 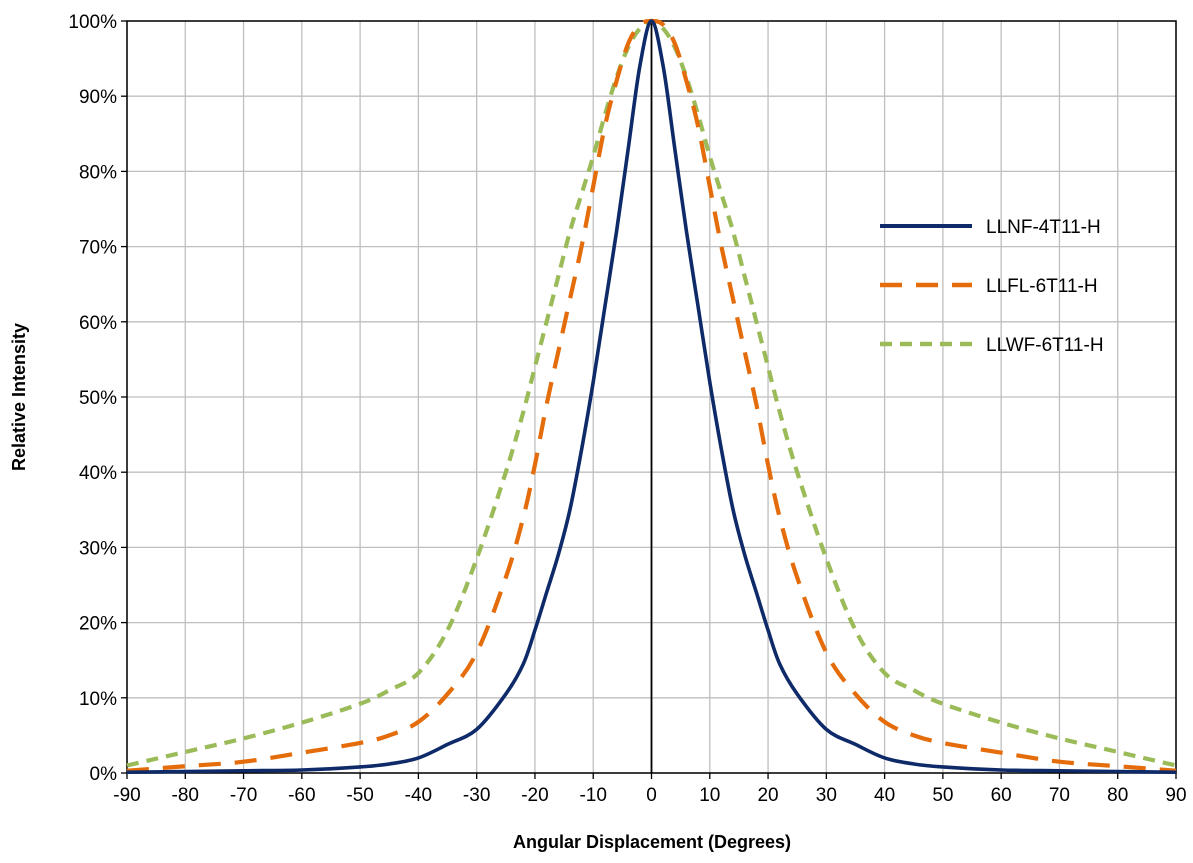 I want to click on x-tick-label: -60, so click(x=301, y=795).